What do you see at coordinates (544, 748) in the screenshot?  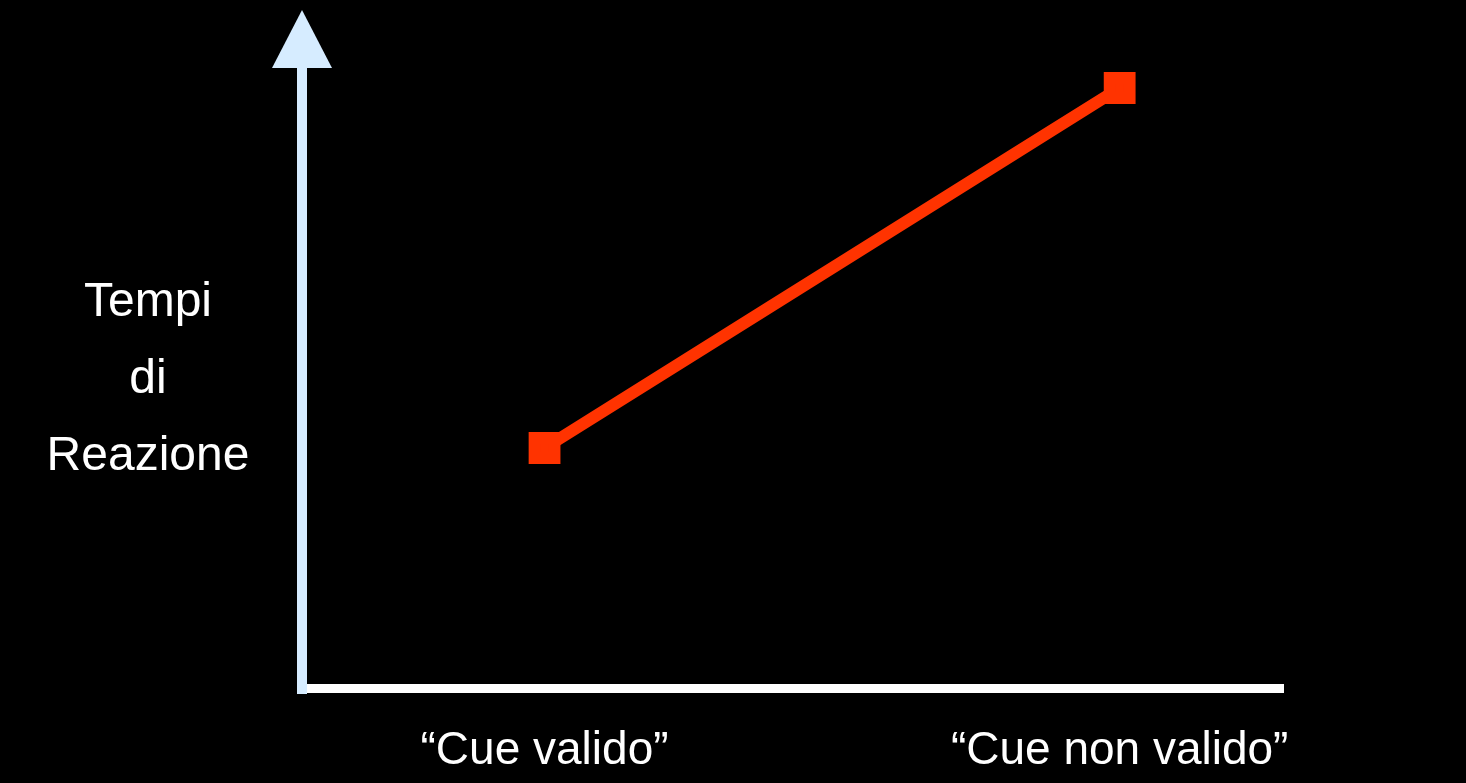 I see `x-tick-label: “Cue valido”` at bounding box center [544, 748].